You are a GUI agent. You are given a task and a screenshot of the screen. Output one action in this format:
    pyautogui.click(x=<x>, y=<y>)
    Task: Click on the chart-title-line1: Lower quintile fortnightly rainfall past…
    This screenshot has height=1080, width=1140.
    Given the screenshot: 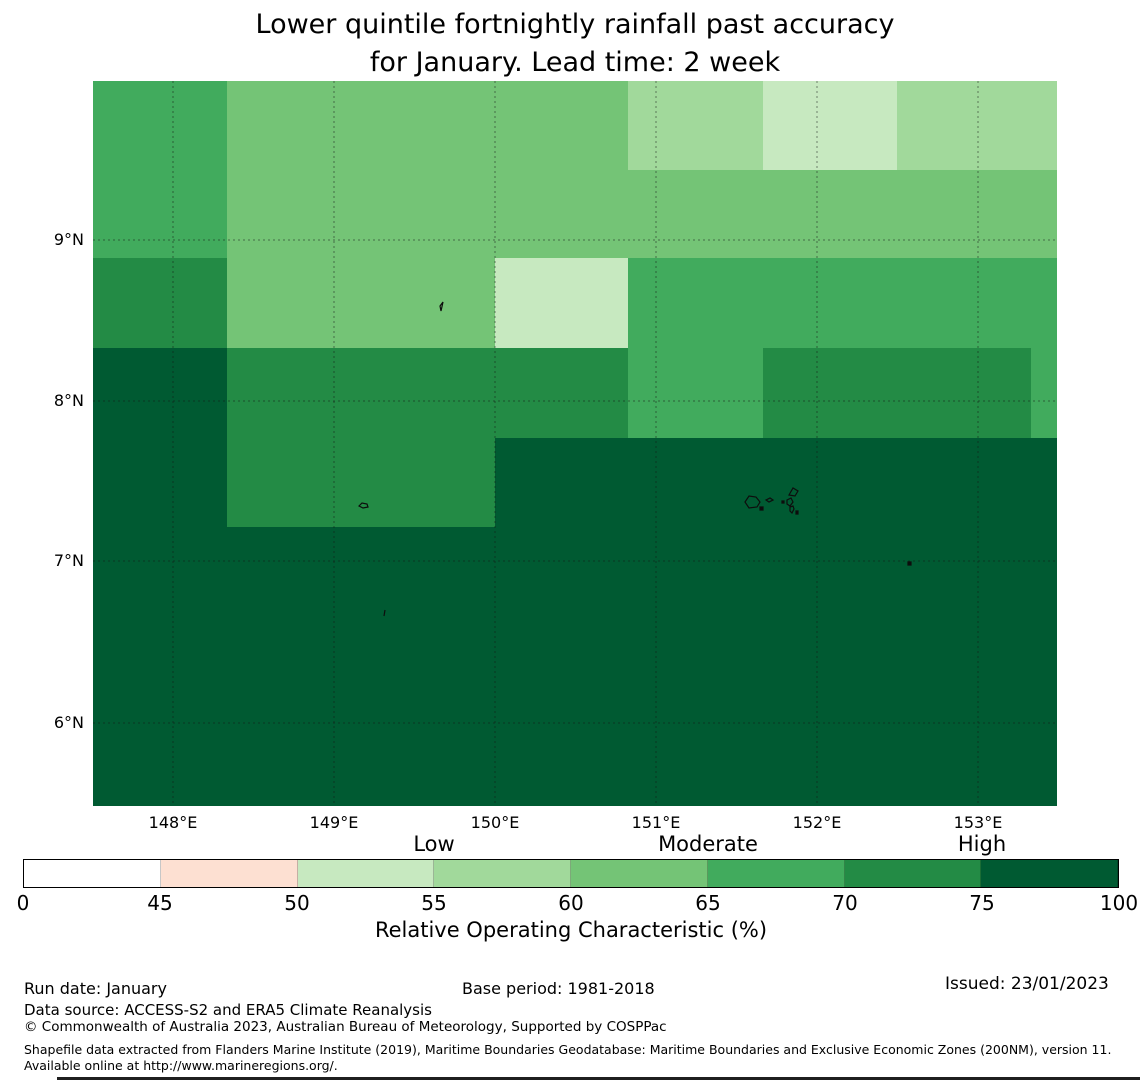 What is the action you would take?
    pyautogui.click(x=575, y=24)
    